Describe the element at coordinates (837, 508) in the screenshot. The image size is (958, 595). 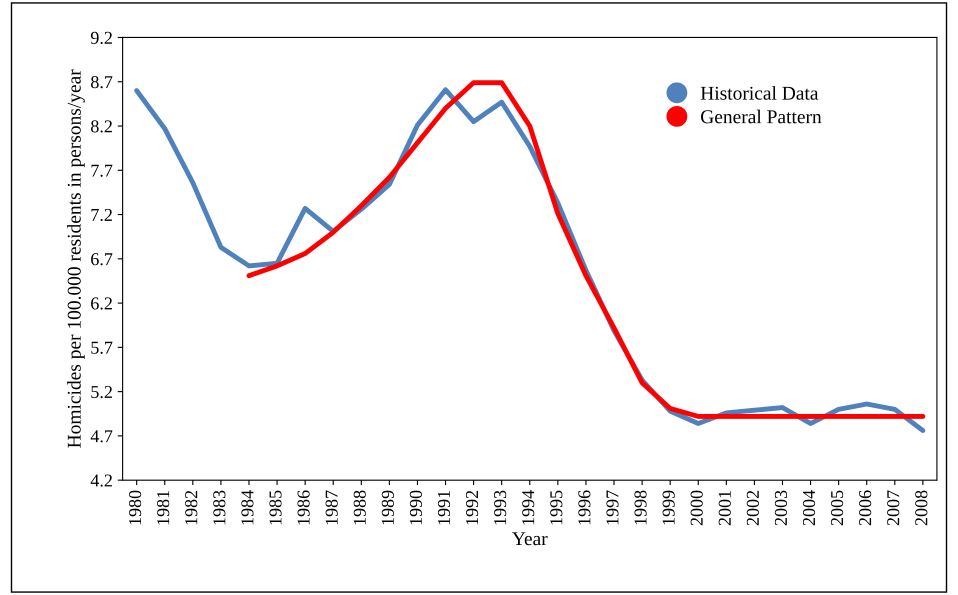
I see `x-tick-label: 2005` at that location.